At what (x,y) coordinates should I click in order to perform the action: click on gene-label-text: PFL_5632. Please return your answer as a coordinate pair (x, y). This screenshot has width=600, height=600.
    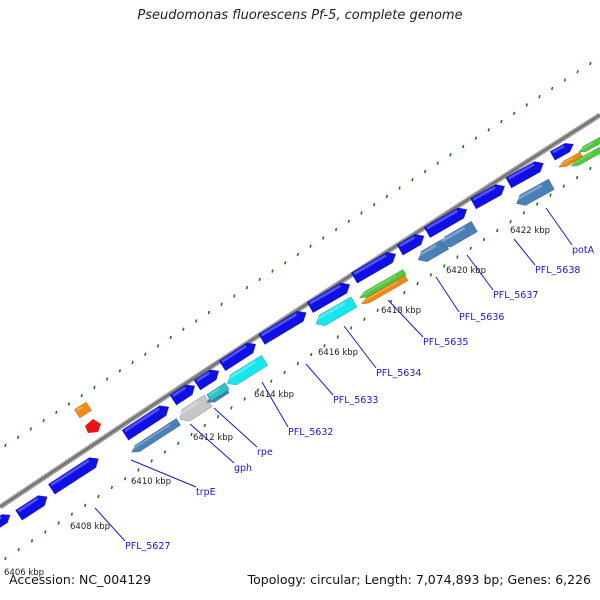
    Looking at the image, I should click on (310, 432).